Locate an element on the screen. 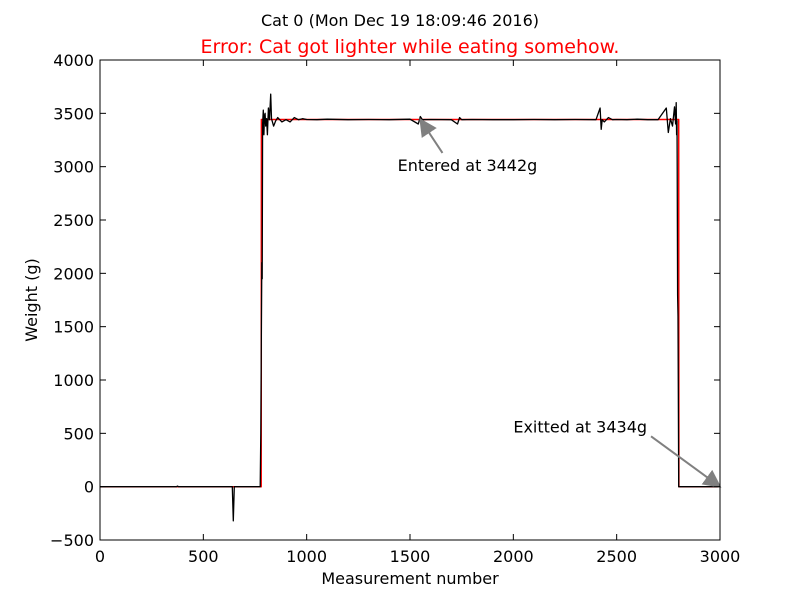 The image size is (800, 600). y-tick-label: 0 is located at coordinates (89, 487).